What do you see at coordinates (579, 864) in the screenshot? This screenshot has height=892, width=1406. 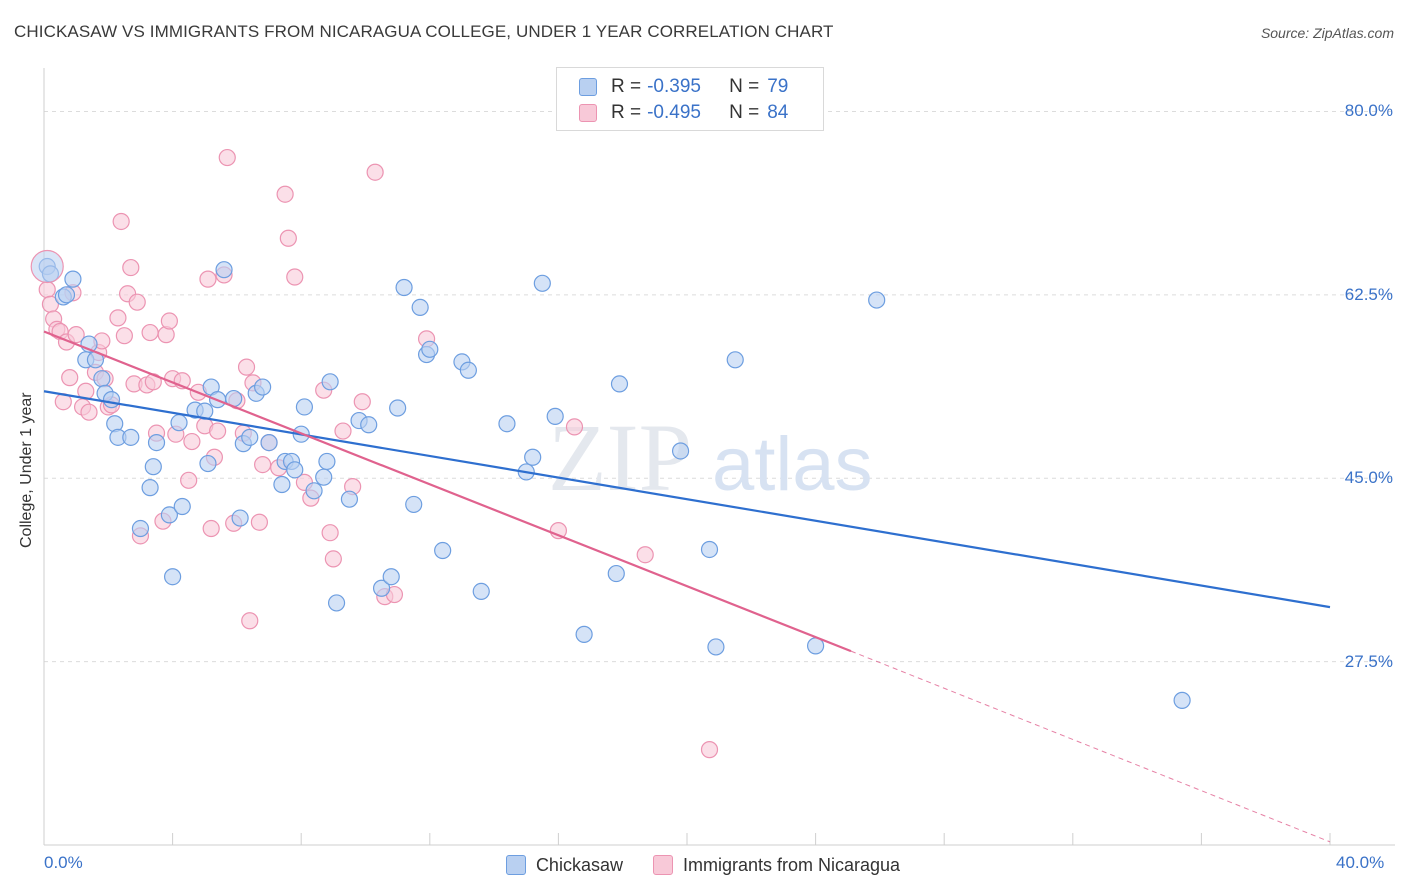 I see `legend-label-chickasaw: Chickasaw` at bounding box center [579, 864].